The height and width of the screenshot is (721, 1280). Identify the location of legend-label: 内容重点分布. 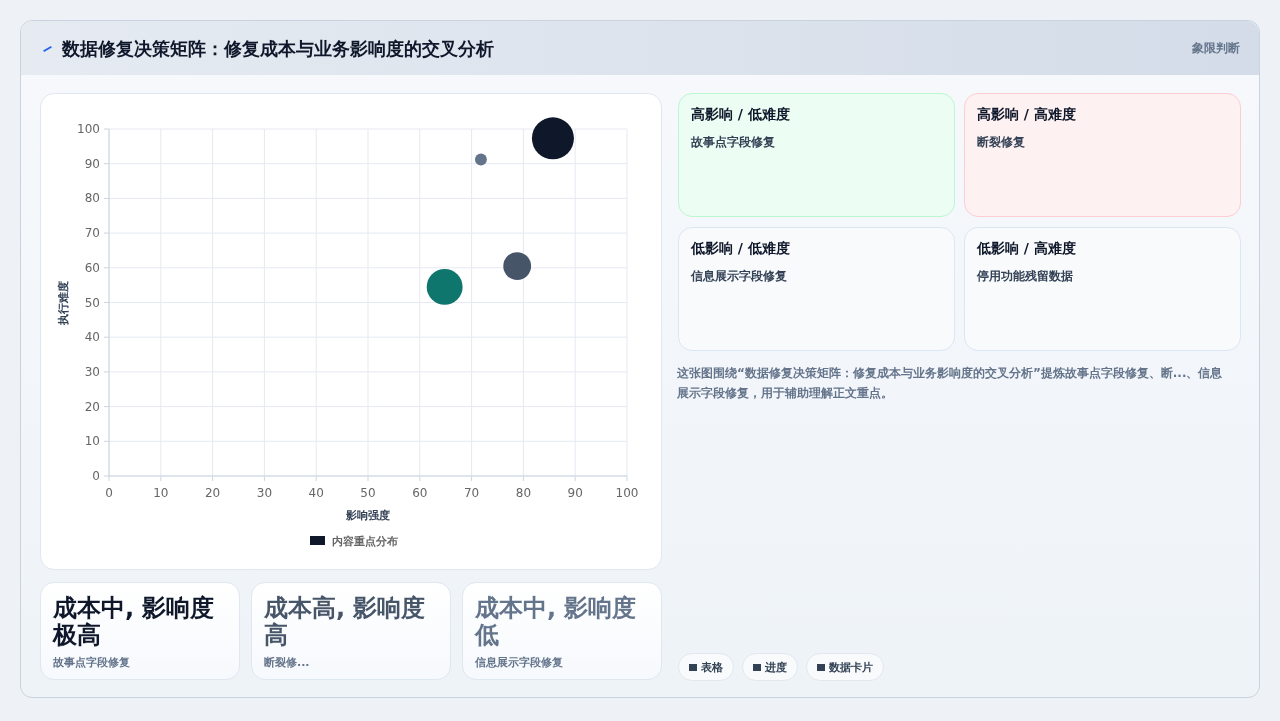
(365, 541).